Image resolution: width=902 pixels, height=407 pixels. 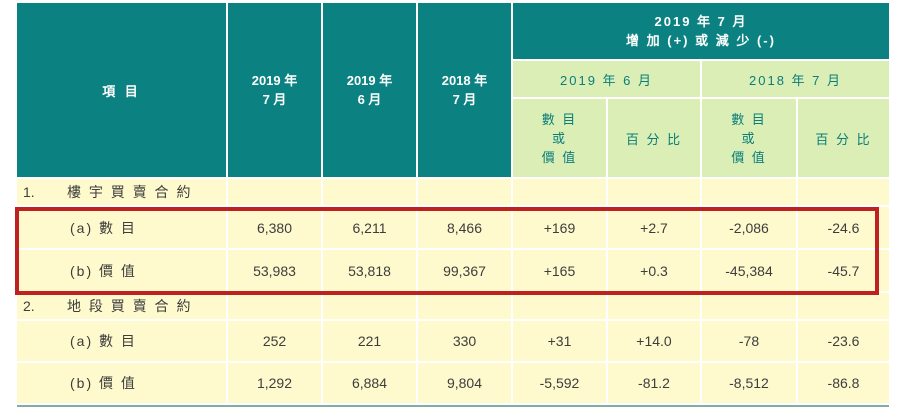 I want to click on header-col-2018-07-line1: 2018 年, so click(x=464, y=80).